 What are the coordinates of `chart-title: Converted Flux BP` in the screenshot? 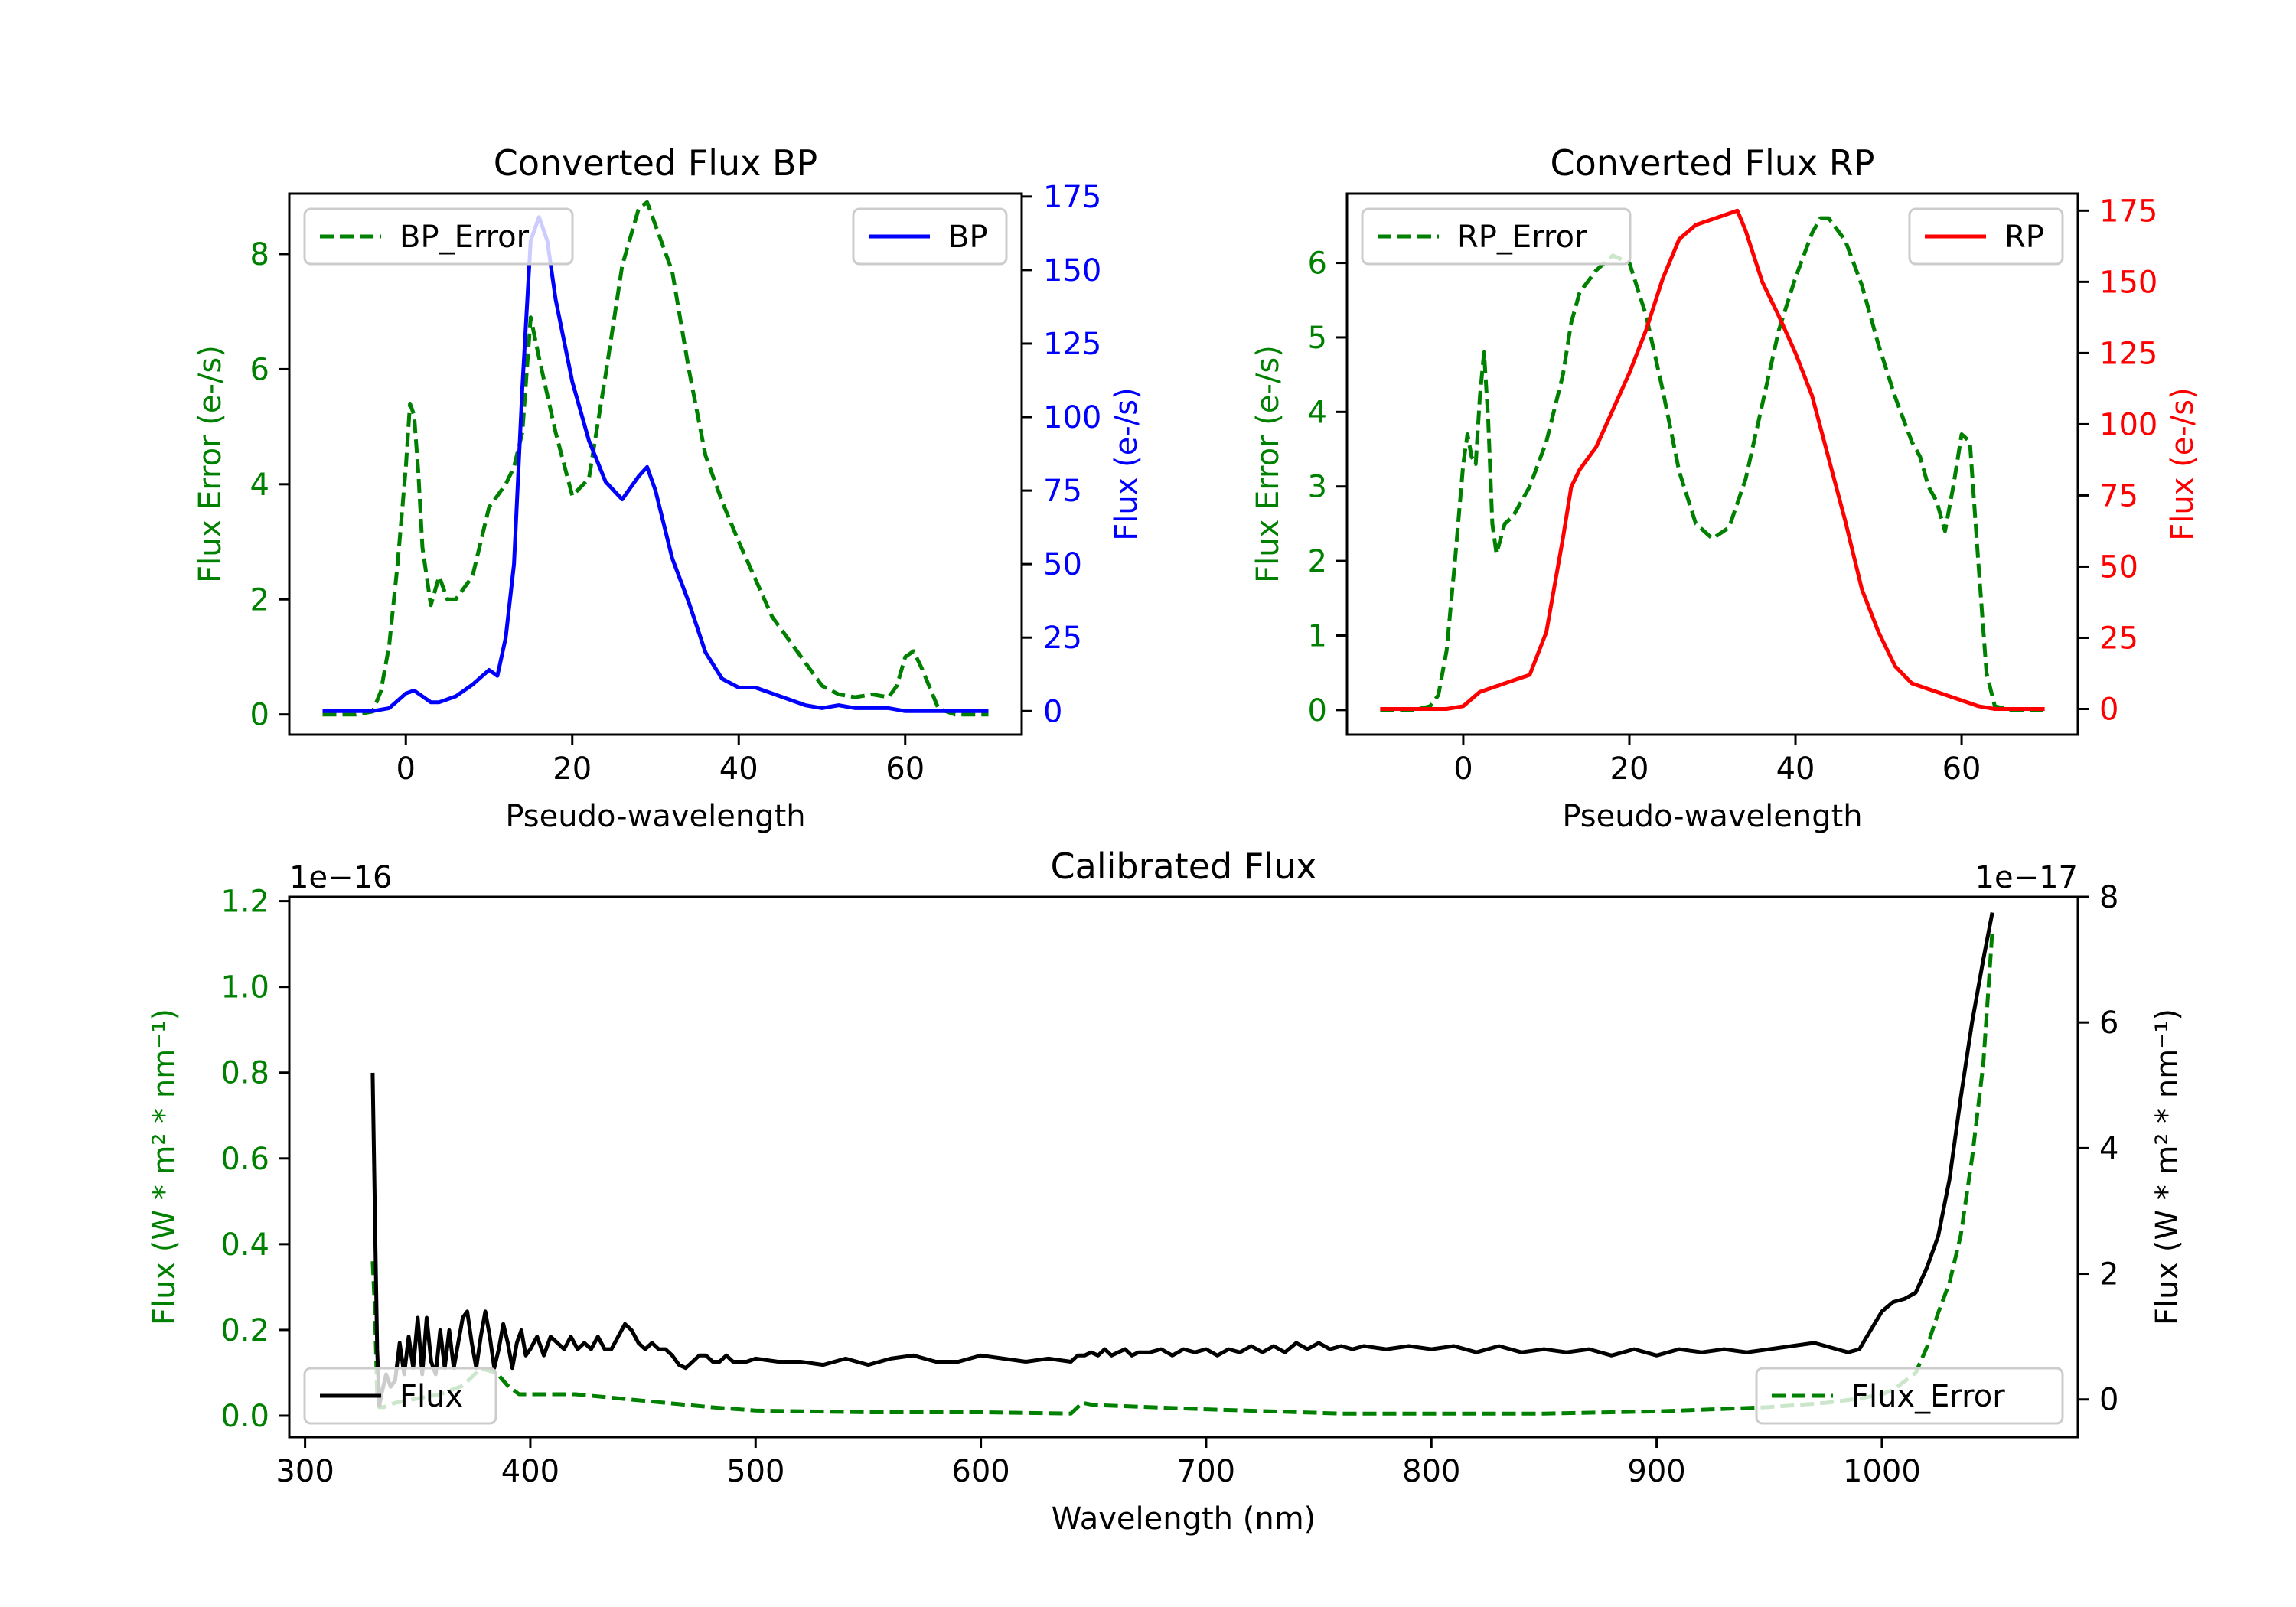 It's located at (656, 163).